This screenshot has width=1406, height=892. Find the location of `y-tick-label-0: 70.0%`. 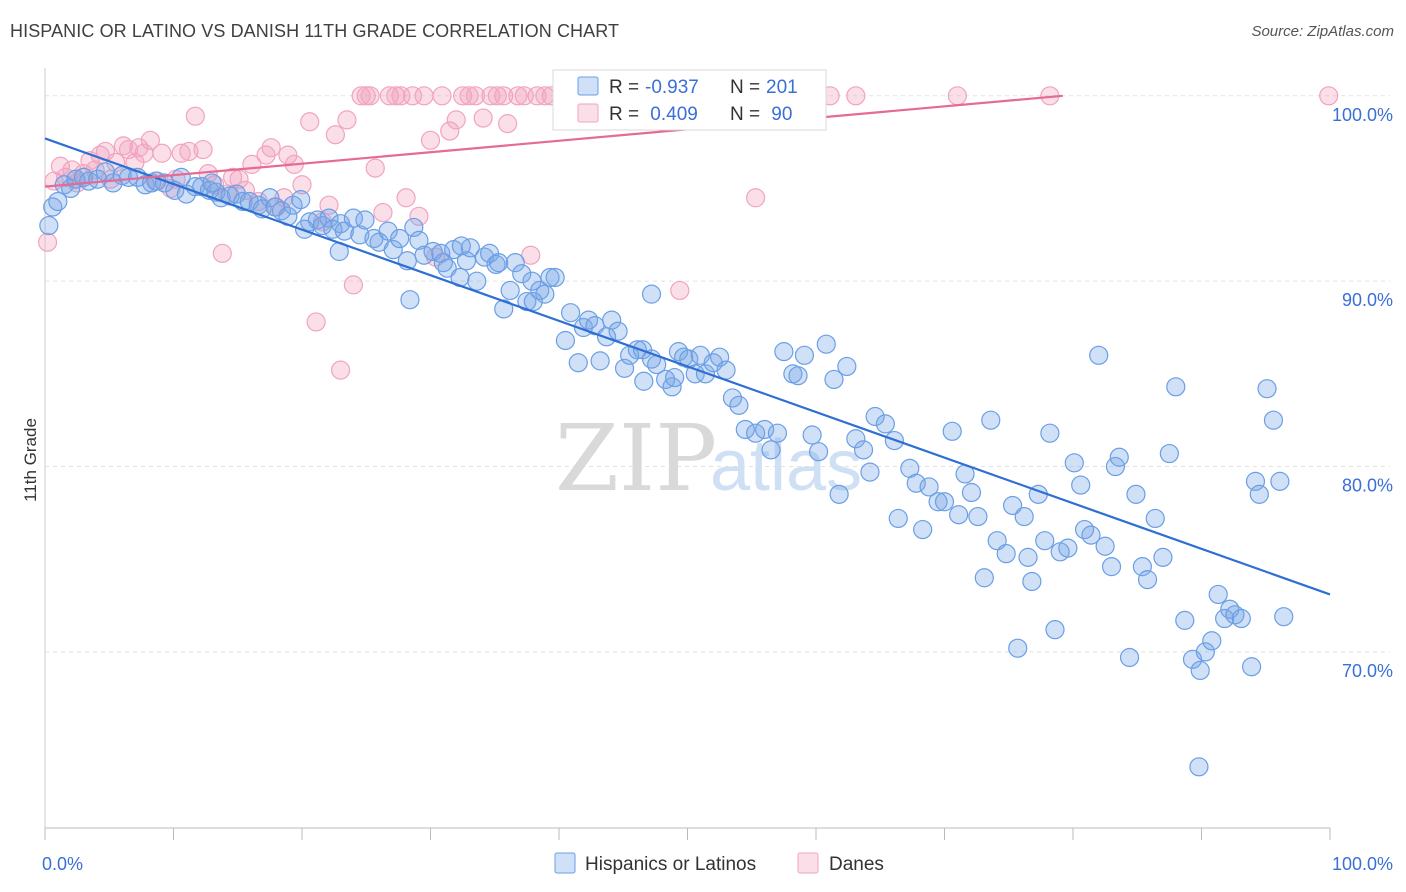

y-tick-label-0: 70.0% is located at coordinates (1367, 671).